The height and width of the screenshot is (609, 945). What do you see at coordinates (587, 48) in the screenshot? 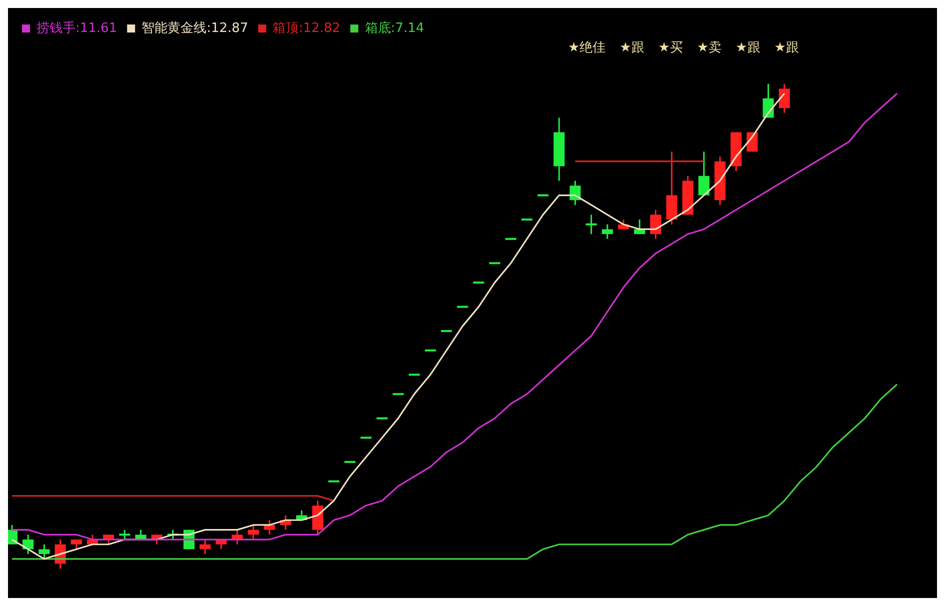
I see `text: ★绝佳` at bounding box center [587, 48].